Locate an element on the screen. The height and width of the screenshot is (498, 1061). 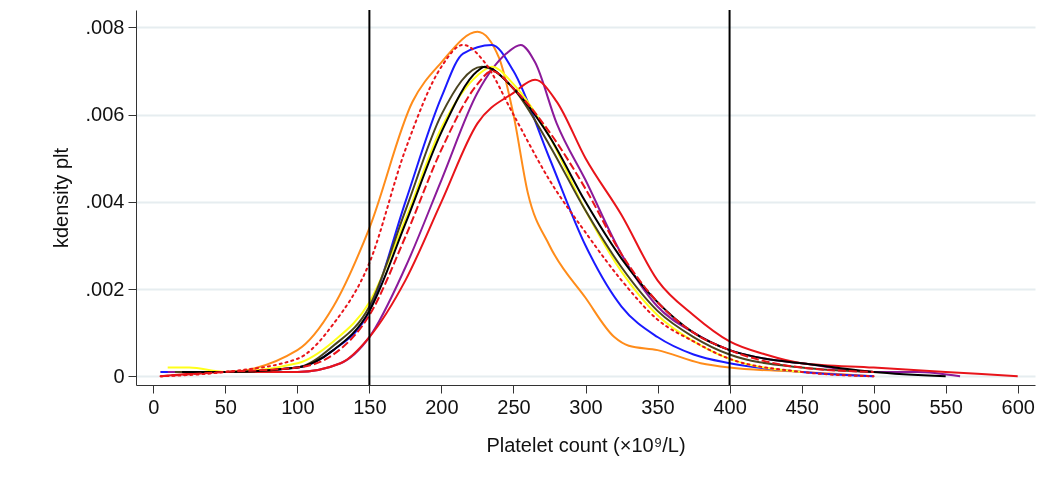
y-tick-label: 0 is located at coordinates (119, 375).